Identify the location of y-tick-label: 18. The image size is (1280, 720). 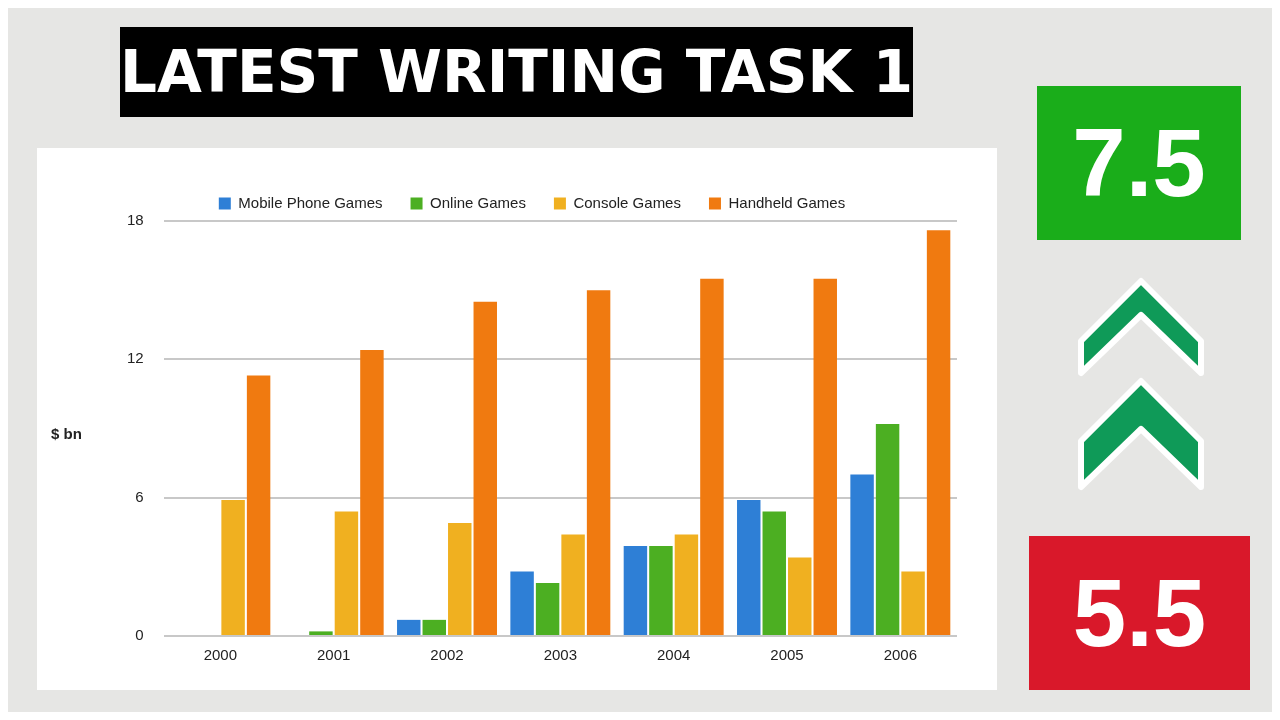
(135, 220).